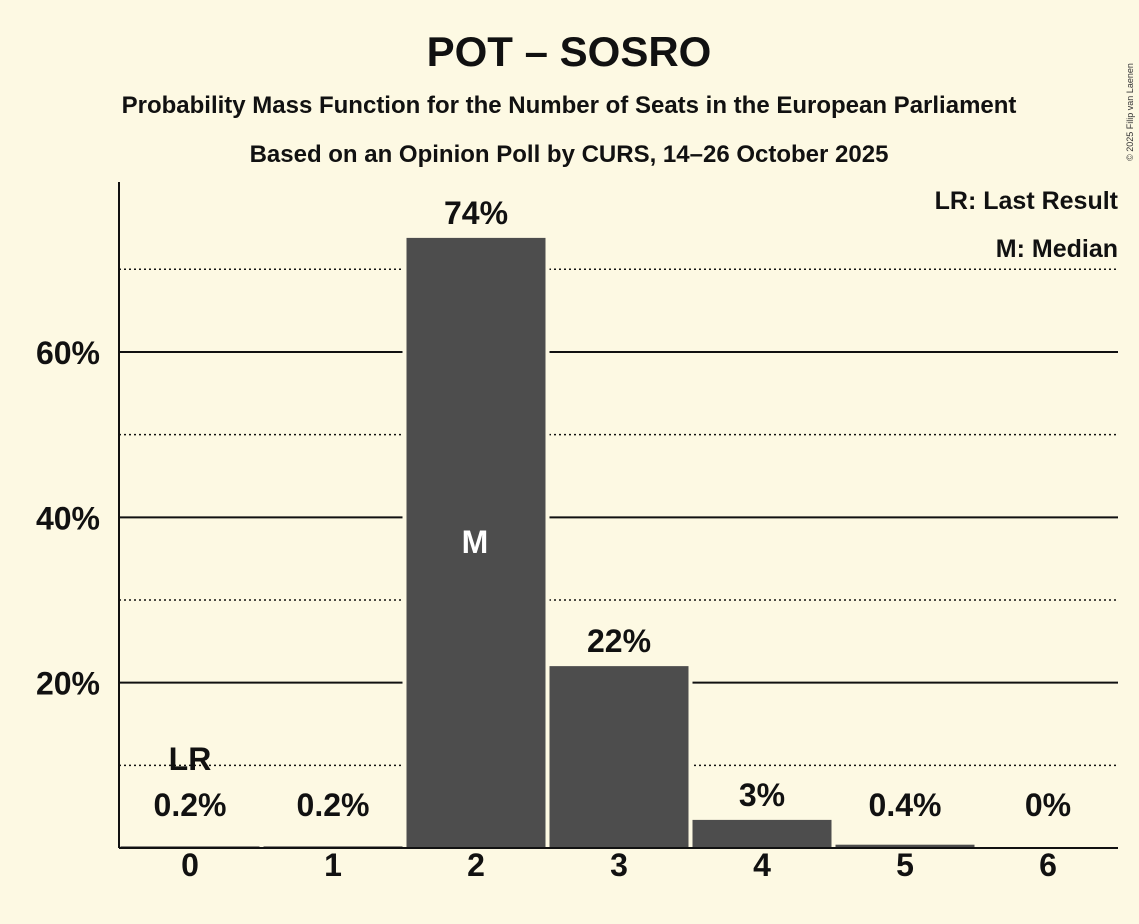 The image size is (1139, 924). Describe the element at coordinates (1130, 112) in the screenshot. I see `copyright-notice: © 2025 Filip van Laenen` at that location.